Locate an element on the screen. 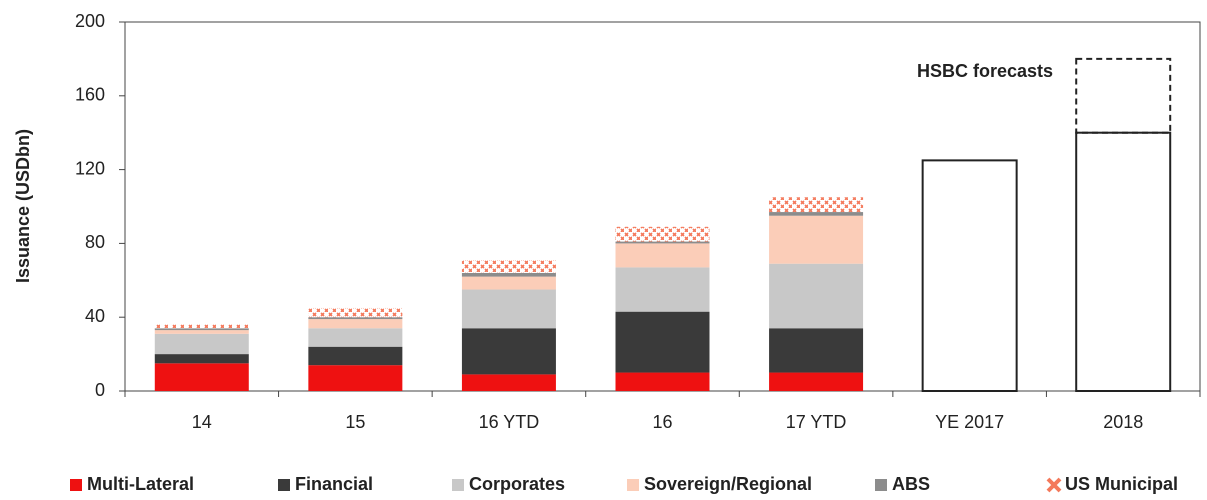  annotation: HSBC forecasts is located at coordinates (985, 71).